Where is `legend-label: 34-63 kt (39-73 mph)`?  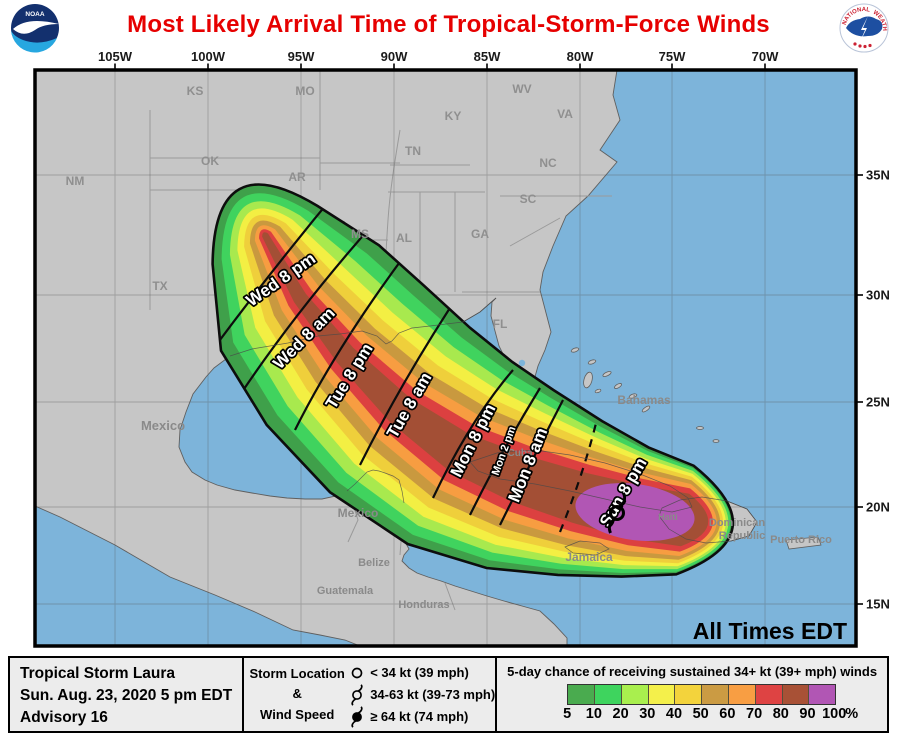
legend-label: 34-63 kt (39-73 mph) is located at coordinates (433, 694).